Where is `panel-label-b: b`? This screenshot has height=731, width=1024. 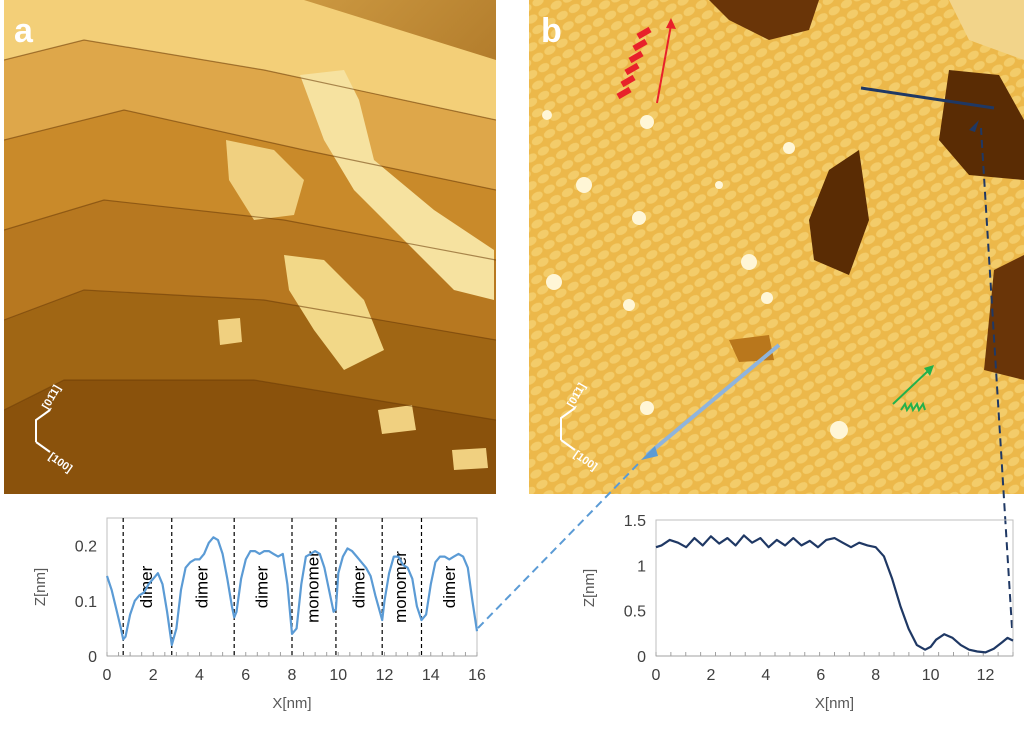
panel-label-b: b is located at coordinates (551, 31).